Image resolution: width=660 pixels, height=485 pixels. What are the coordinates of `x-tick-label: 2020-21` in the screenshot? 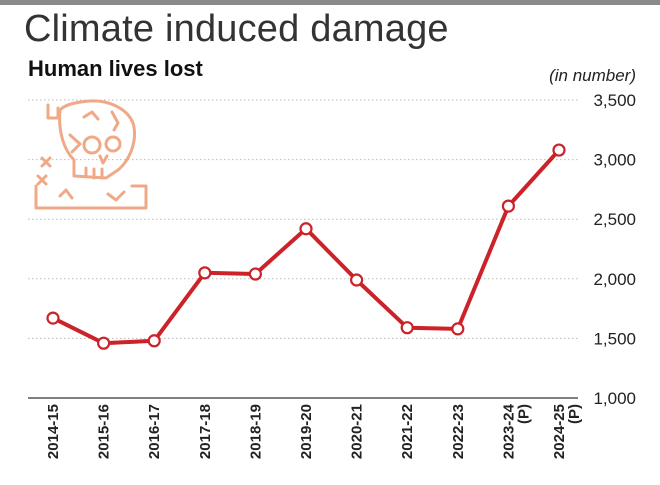 It's located at (357, 431).